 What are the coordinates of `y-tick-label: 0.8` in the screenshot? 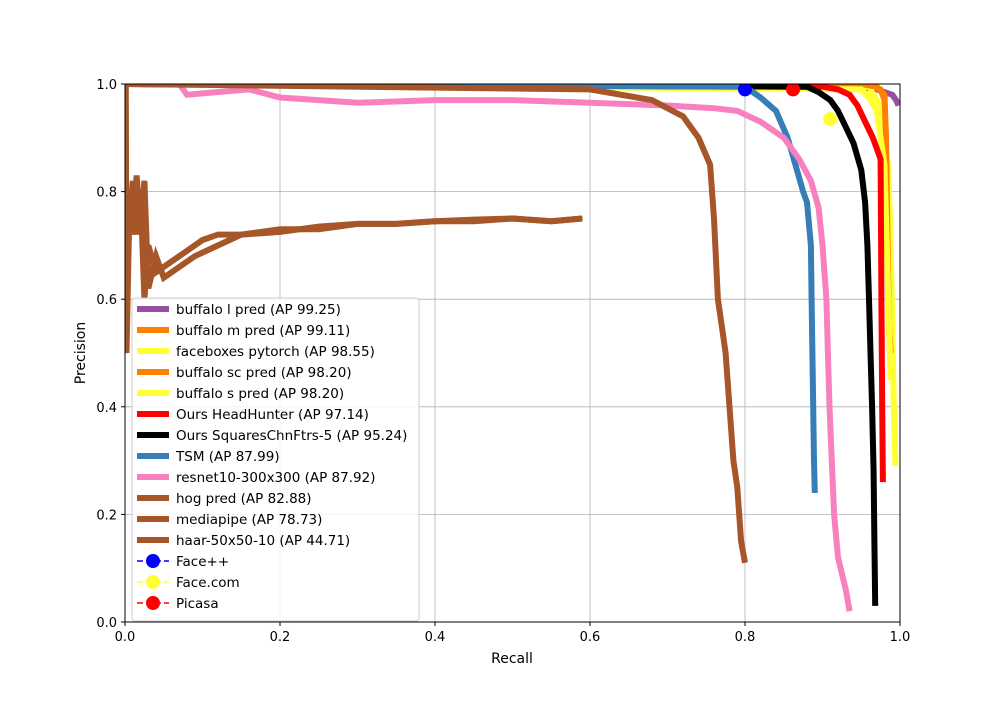 It's located at (106, 193).